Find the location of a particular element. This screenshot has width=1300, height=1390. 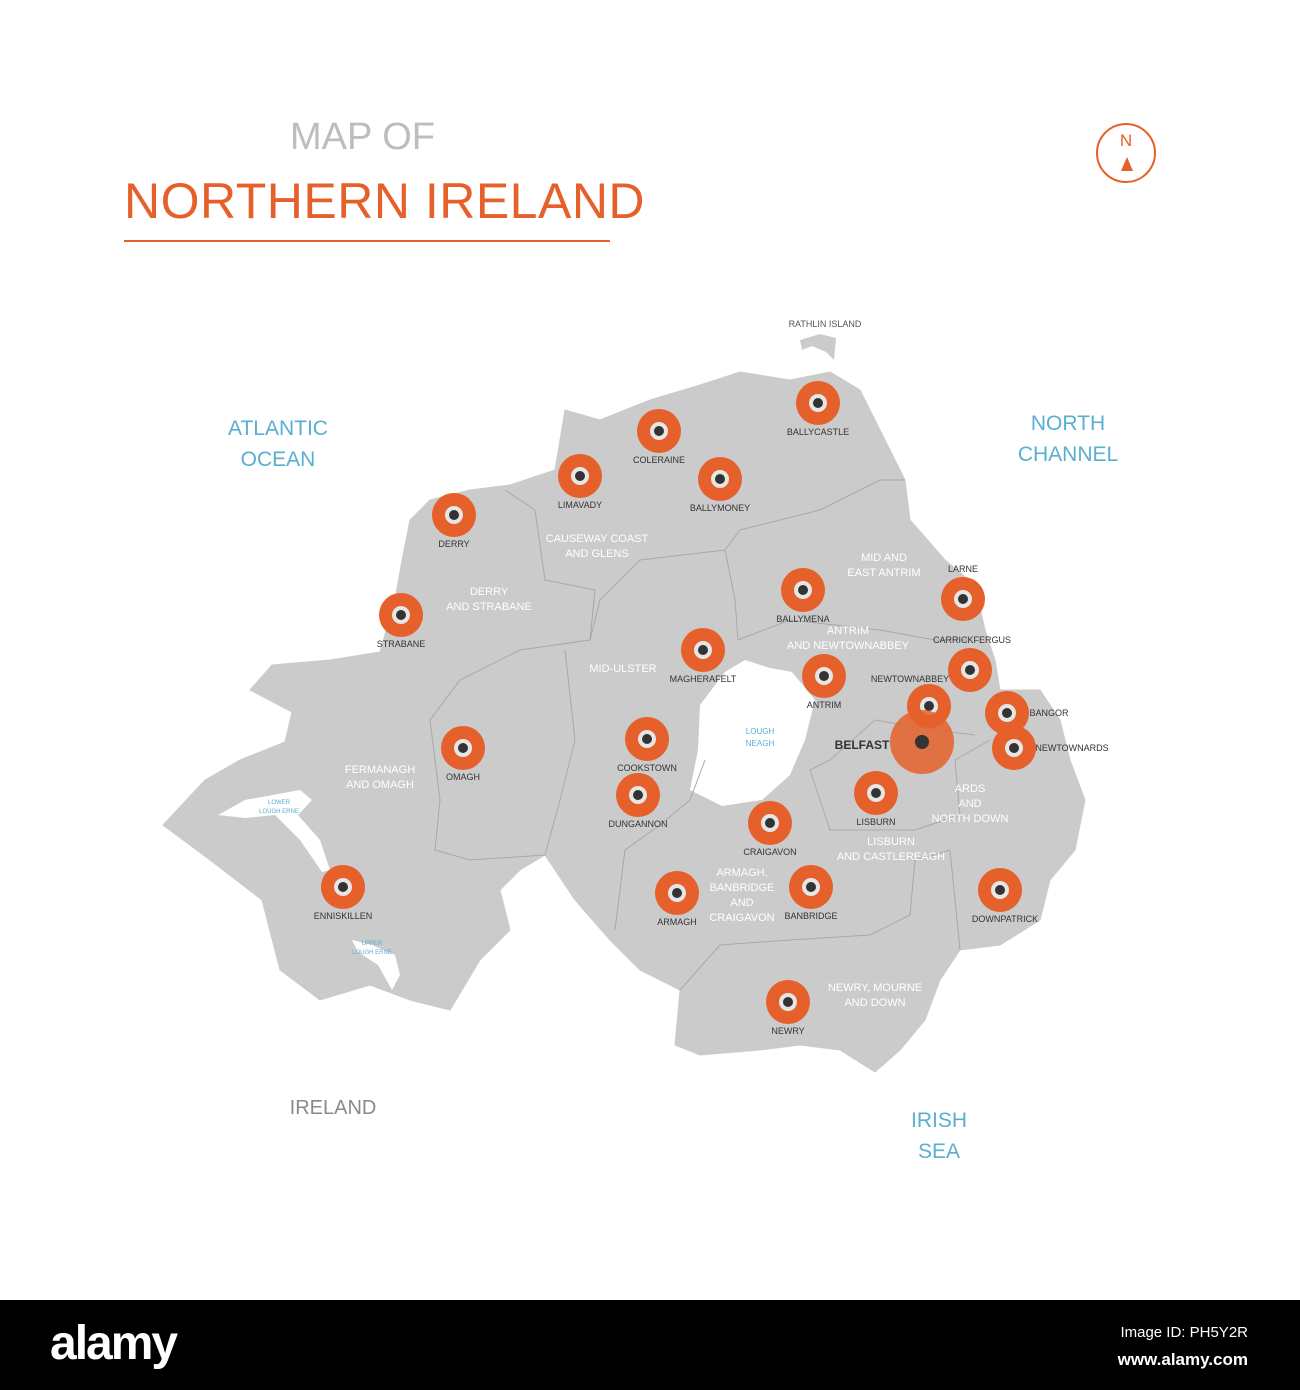

title-underline is located at coordinates (367, 241).